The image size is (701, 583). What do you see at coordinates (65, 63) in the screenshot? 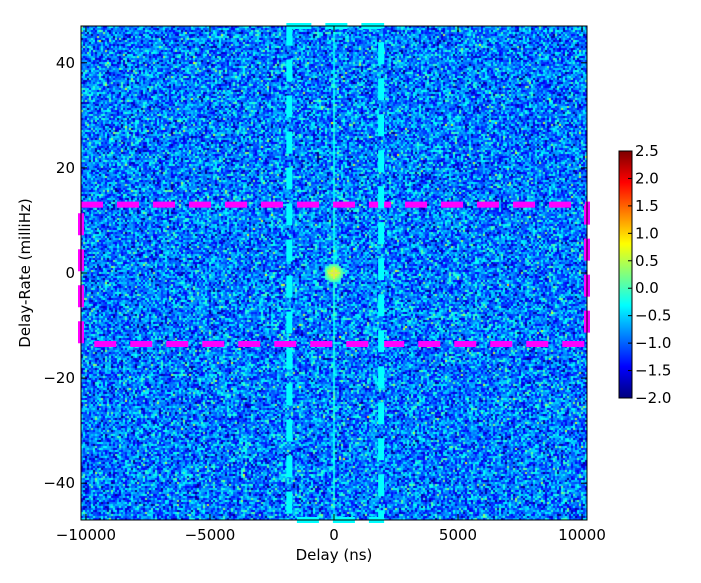
I see `y-tick-label: 40` at bounding box center [65, 63].